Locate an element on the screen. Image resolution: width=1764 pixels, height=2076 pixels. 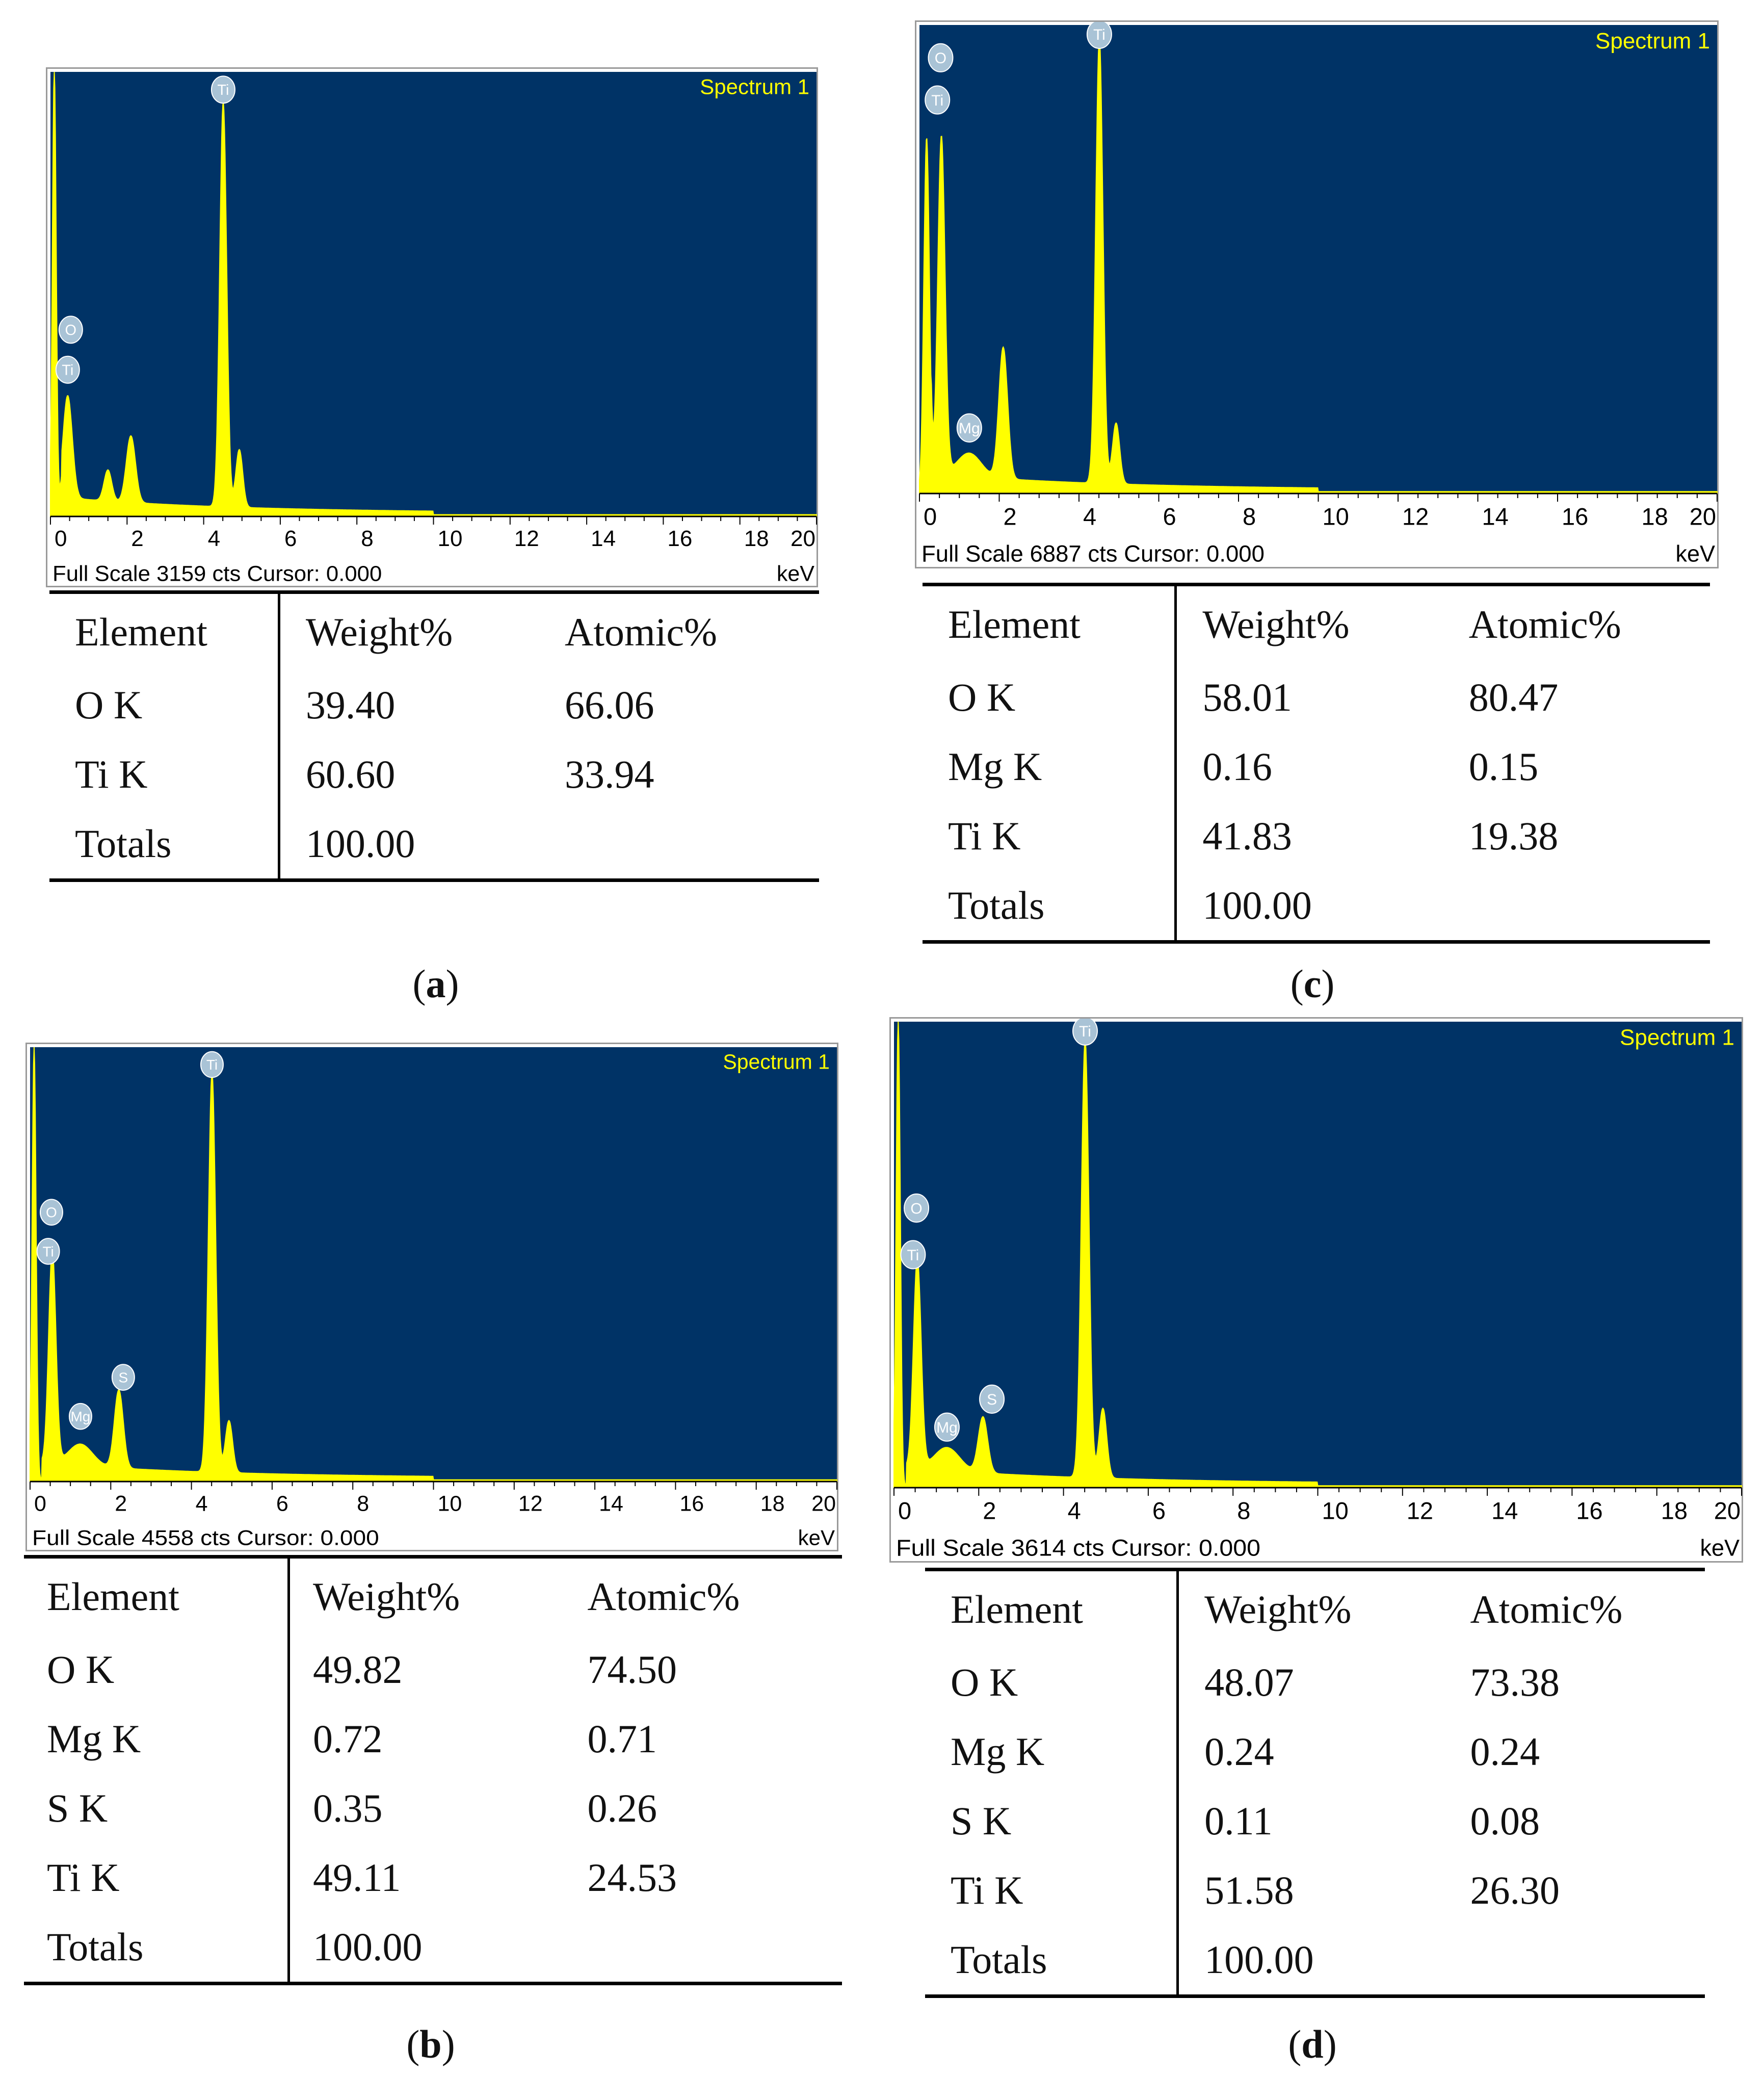
table-cell: Ti K is located at coordinates (1050, 836).